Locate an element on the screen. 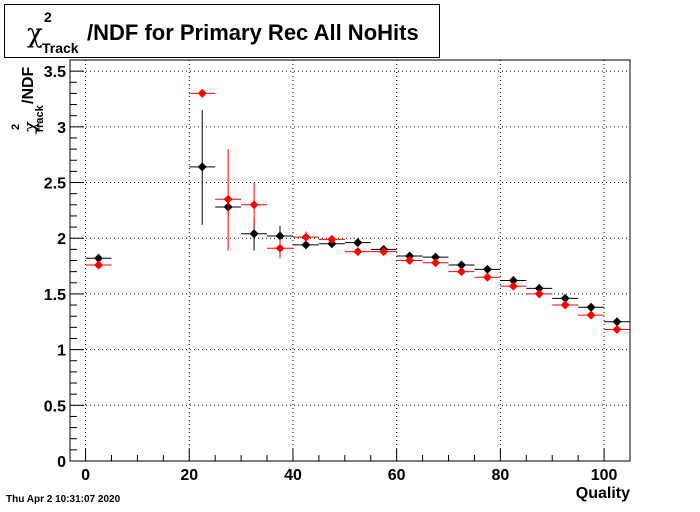 This screenshot has height=512, width=700. ylabel-text: /NDF is located at coordinates (28, 85).